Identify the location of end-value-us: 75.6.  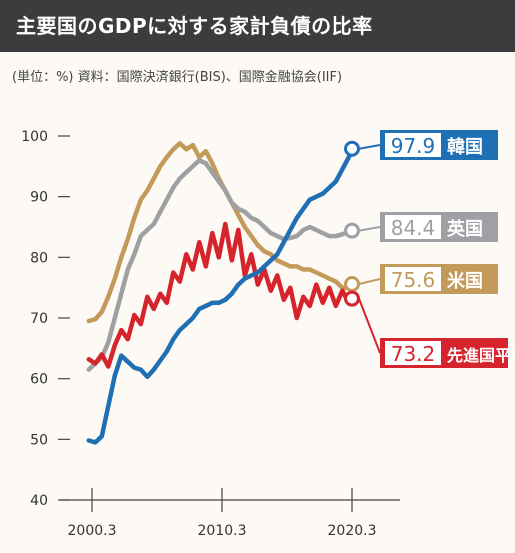
(413, 280).